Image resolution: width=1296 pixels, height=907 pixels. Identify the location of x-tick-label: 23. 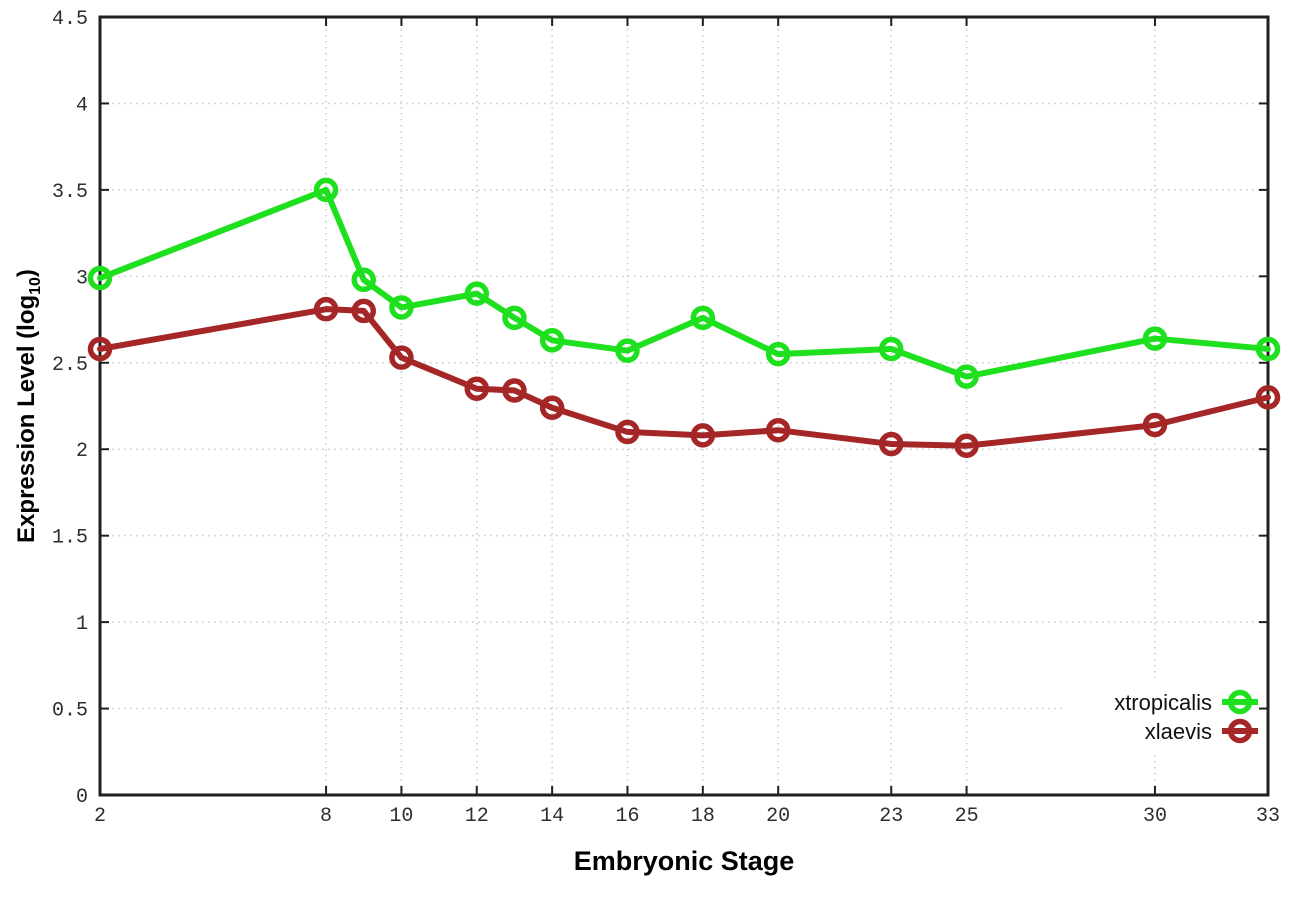
(891, 816).